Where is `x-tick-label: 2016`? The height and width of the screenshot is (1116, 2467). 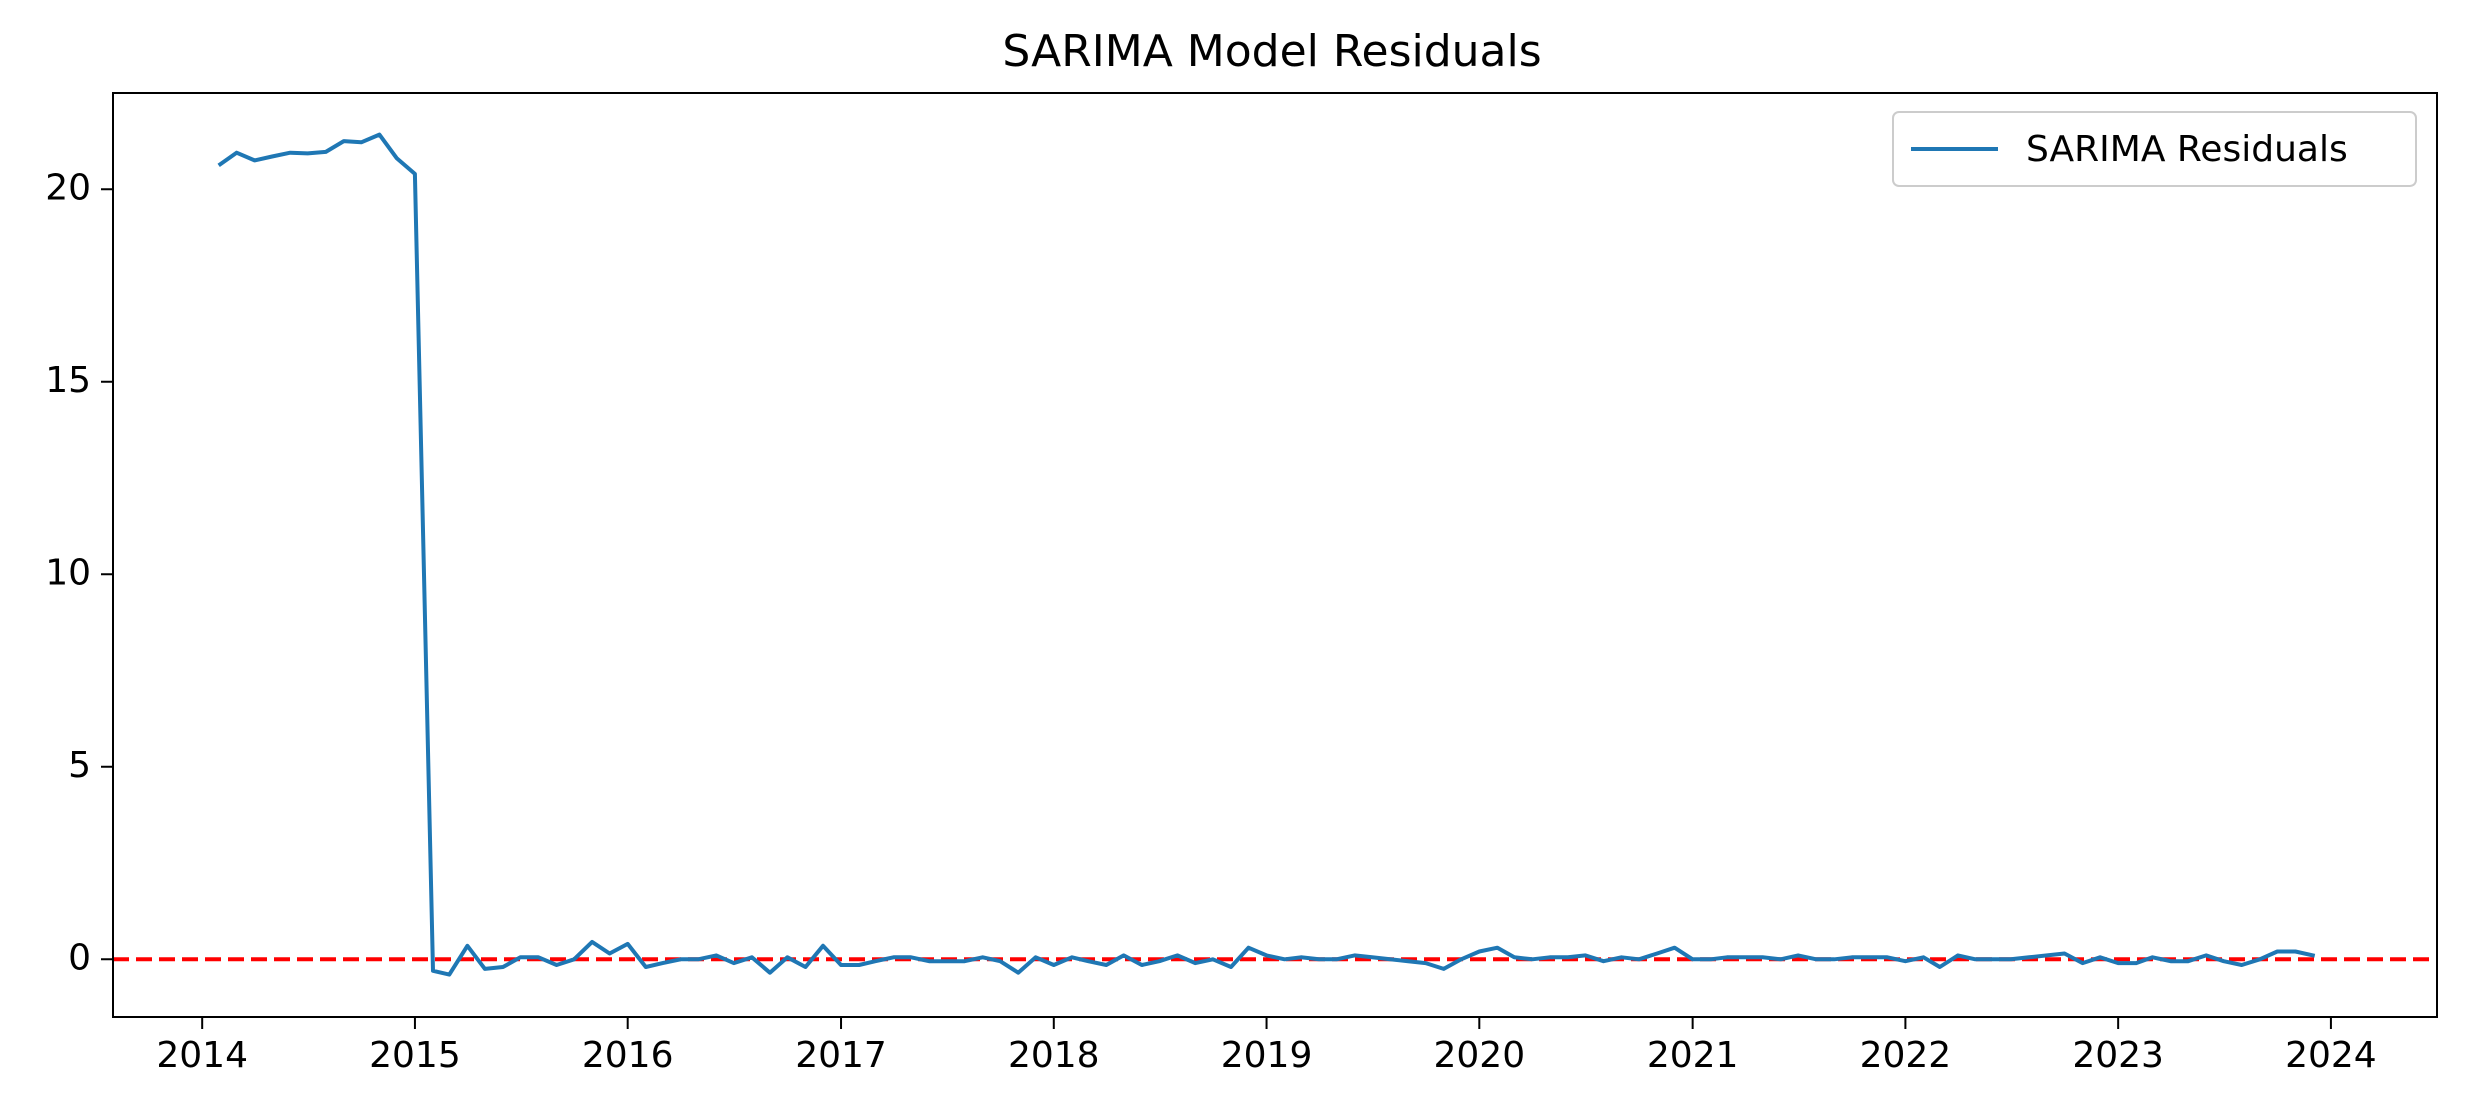 x-tick-label: 2016 is located at coordinates (628, 1055).